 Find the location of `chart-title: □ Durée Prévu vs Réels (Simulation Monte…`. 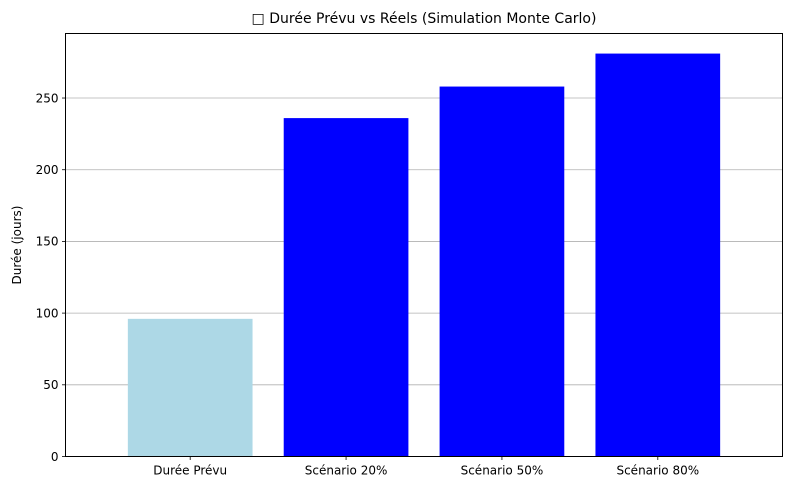

chart-title: □ Durée Prévu vs Réels (Simulation Monte… is located at coordinates (424, 19).